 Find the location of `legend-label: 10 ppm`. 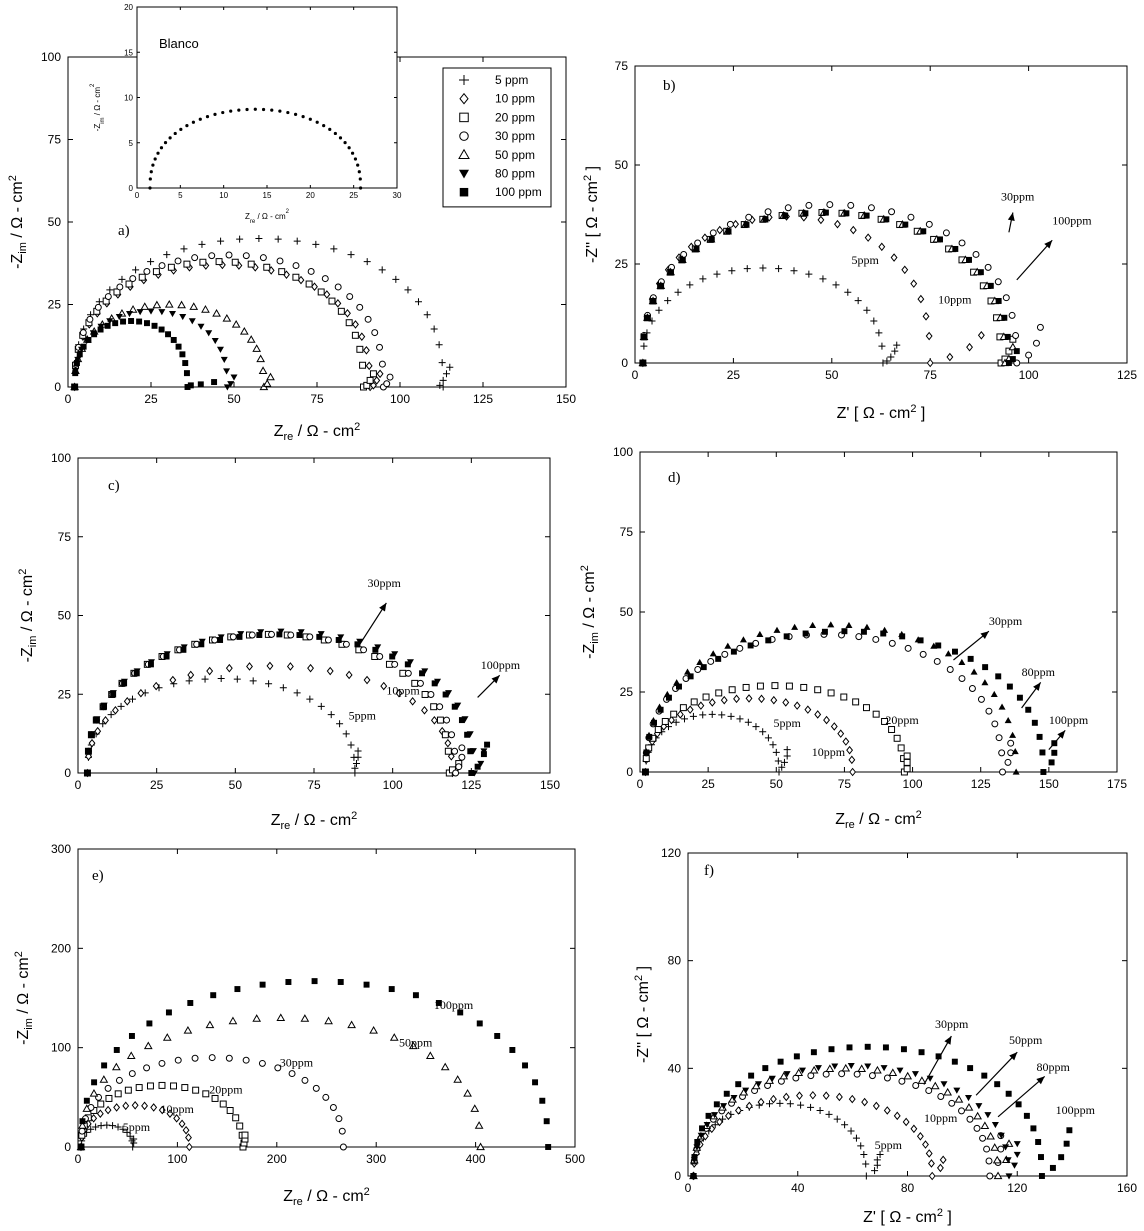

legend-label: 10 ppm is located at coordinates (515, 99).